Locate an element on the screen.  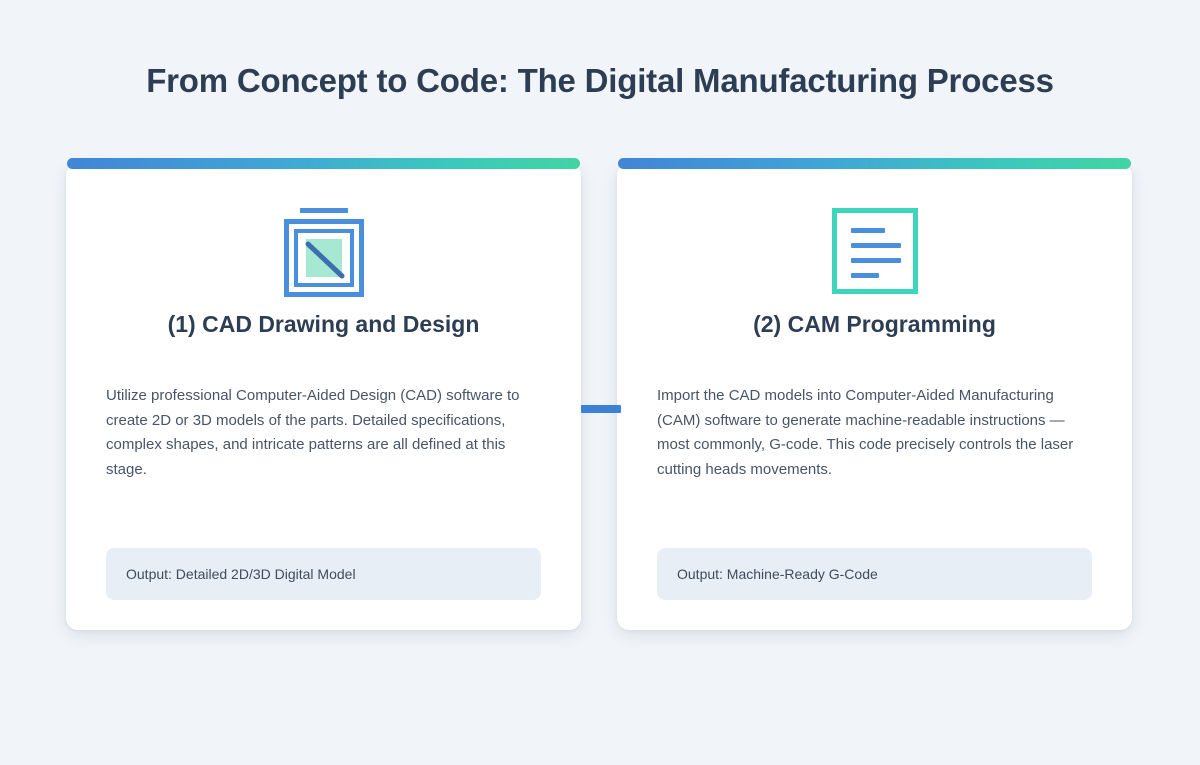
card-heading: (1) CAD Drawing and Design is located at coordinates (323, 324).